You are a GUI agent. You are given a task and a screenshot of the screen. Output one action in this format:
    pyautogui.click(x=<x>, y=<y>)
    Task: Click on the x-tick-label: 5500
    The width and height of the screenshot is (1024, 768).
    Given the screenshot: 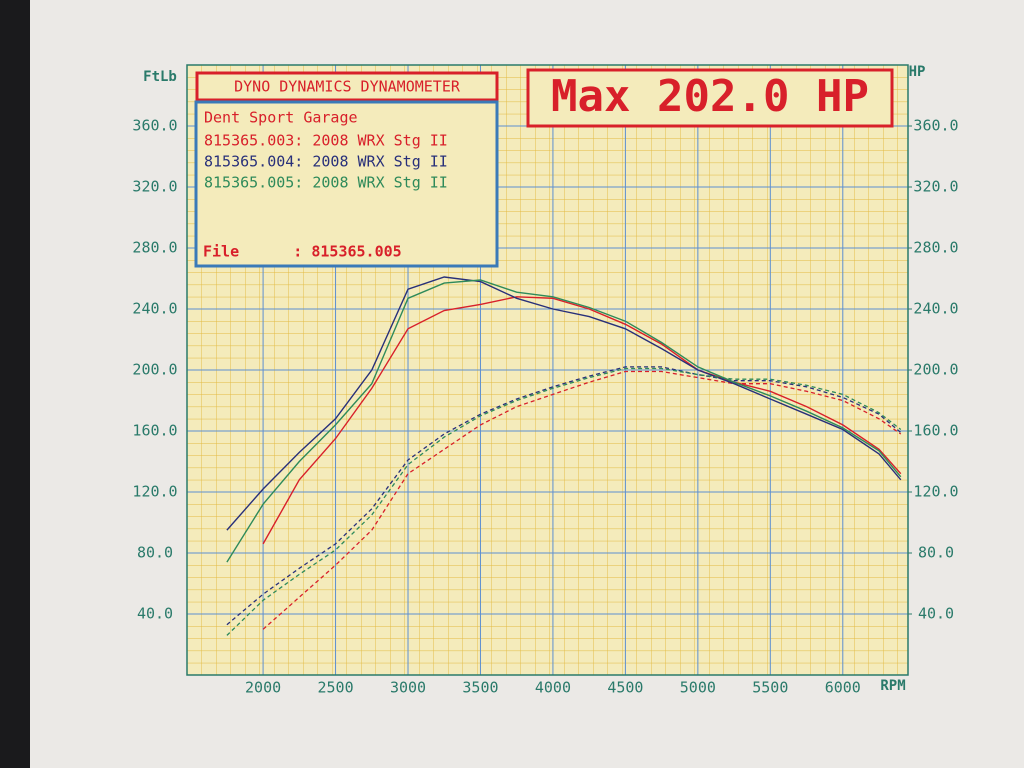 What is the action you would take?
    pyautogui.click(x=770, y=688)
    